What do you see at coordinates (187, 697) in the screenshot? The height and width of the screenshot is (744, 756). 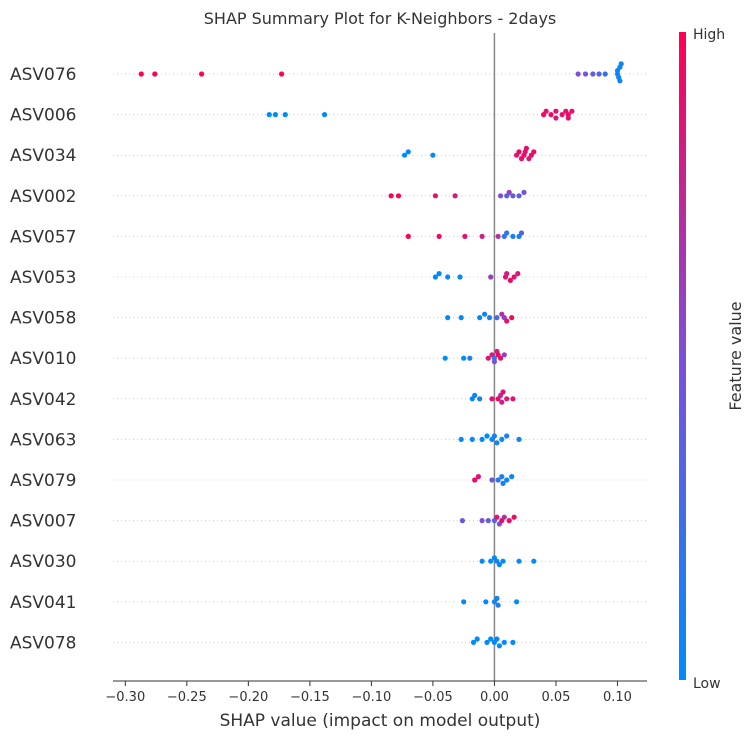 I see `x-tick-label: −0.25` at bounding box center [187, 697].